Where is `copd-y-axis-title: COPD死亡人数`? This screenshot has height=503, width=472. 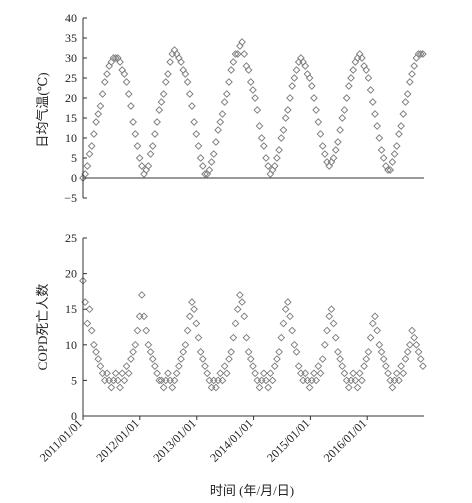 copd-y-axis-title: COPD死亡人数 is located at coordinates (42, 327).